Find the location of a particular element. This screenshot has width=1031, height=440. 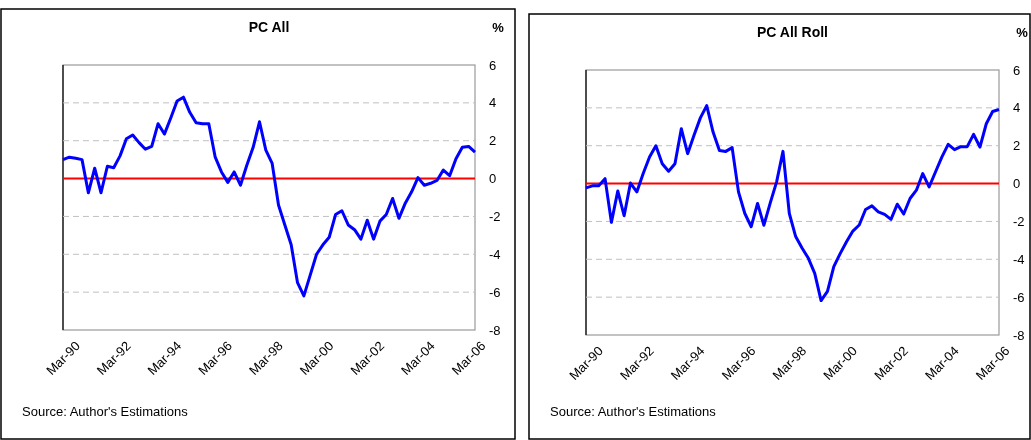

chart-title: PC All is located at coordinates (269, 27).